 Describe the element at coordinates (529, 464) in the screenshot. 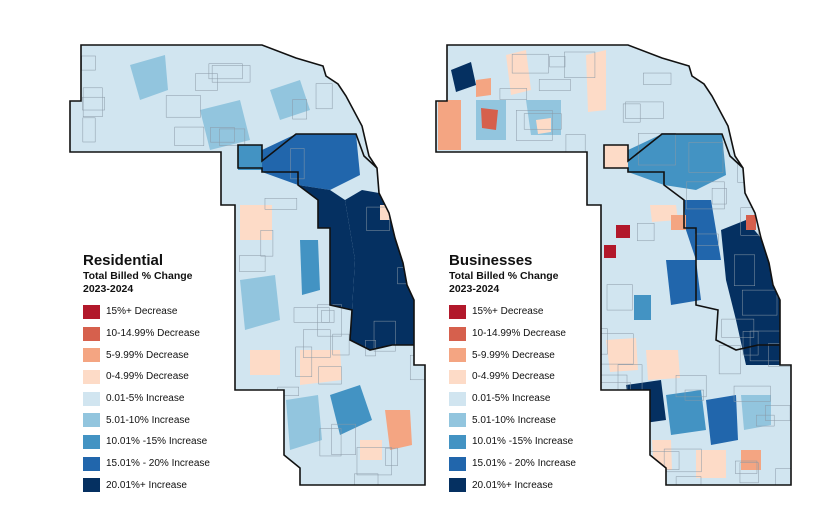

I see `businesses-legend-item: 15.01% - 20% Increase` at that location.